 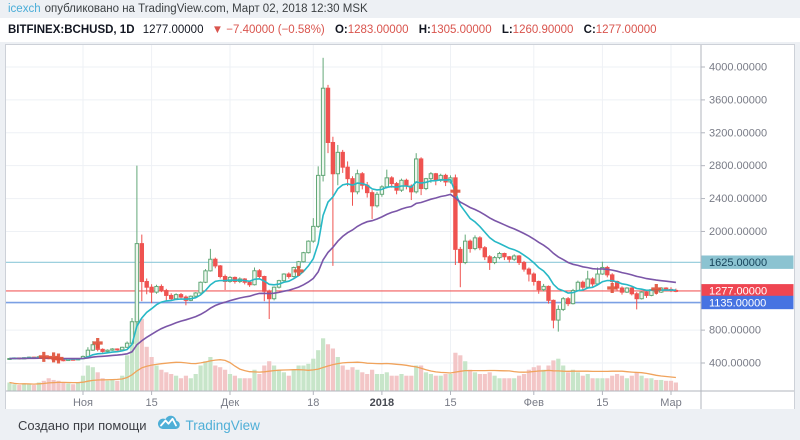 I want to click on x-axis-label: Дек, so click(x=230, y=403).